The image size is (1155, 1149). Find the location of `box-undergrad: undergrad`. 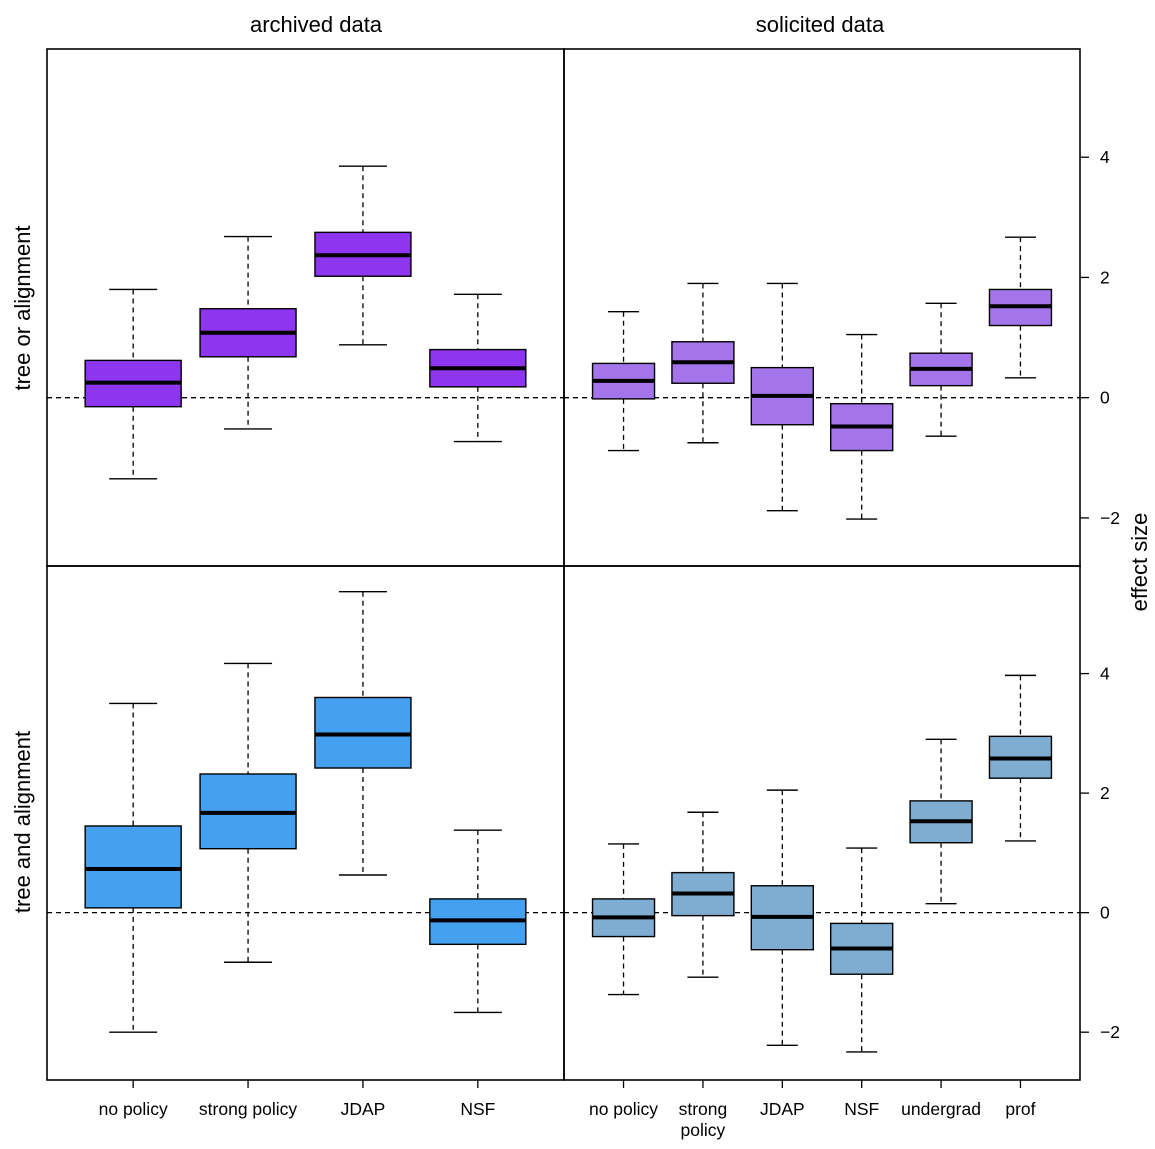

box-undergrad: undergrad is located at coordinates (941, 928).